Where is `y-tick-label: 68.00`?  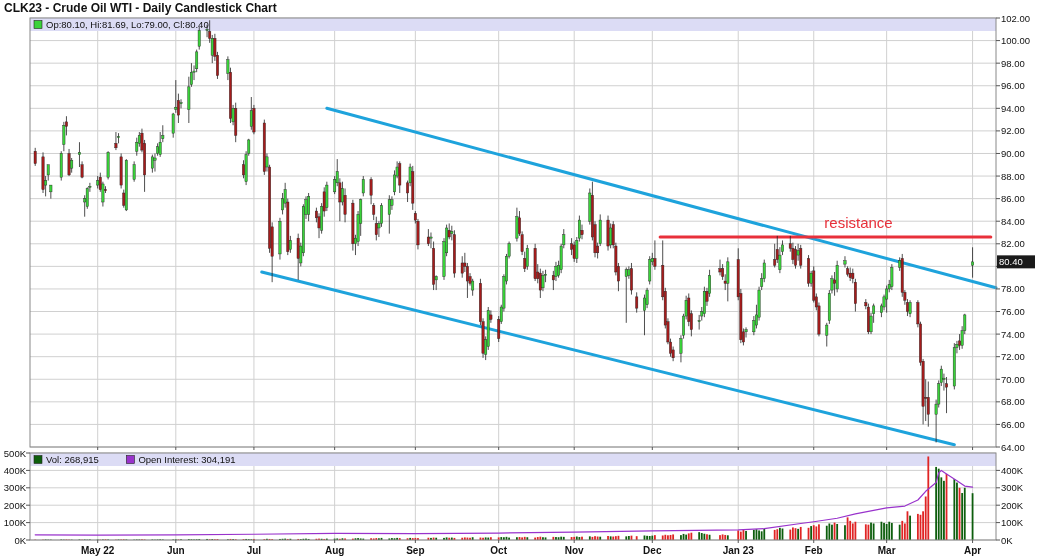
y-tick-label: 68.00 is located at coordinates (1013, 402).